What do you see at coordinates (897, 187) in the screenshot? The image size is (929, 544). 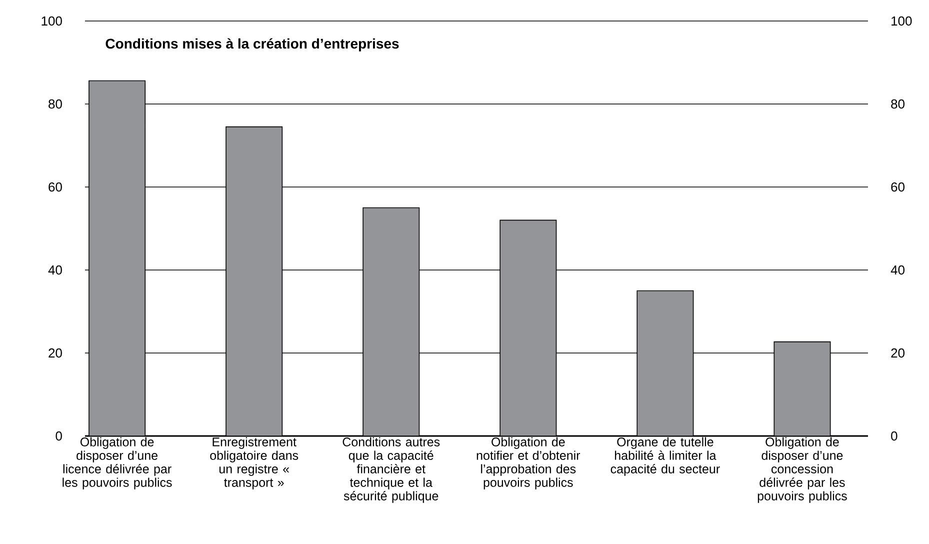 I see `y2-tick-label: 60` at bounding box center [897, 187].